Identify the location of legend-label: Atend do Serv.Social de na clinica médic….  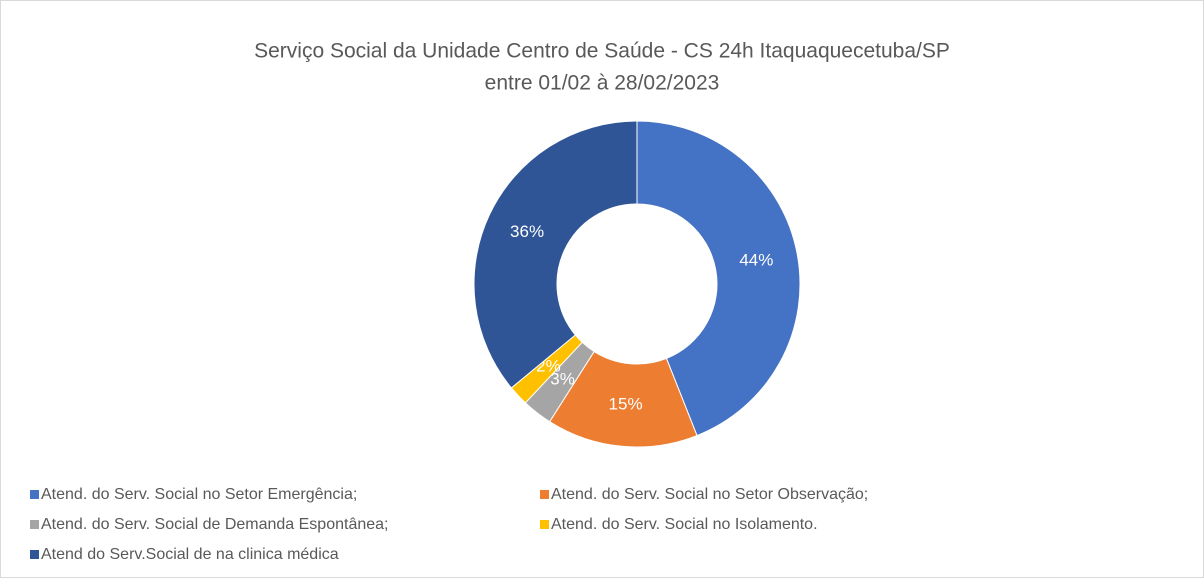
(190, 554).